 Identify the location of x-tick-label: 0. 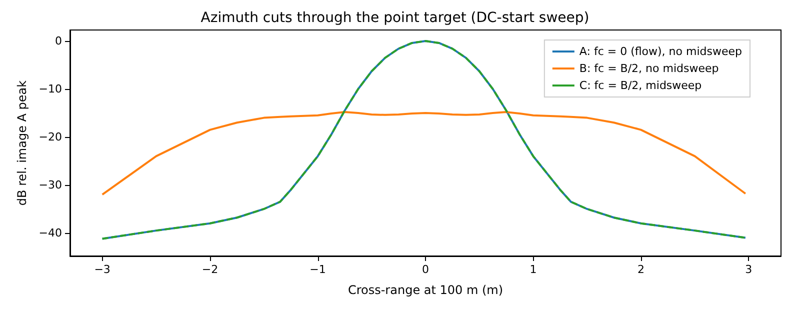
(425, 269).